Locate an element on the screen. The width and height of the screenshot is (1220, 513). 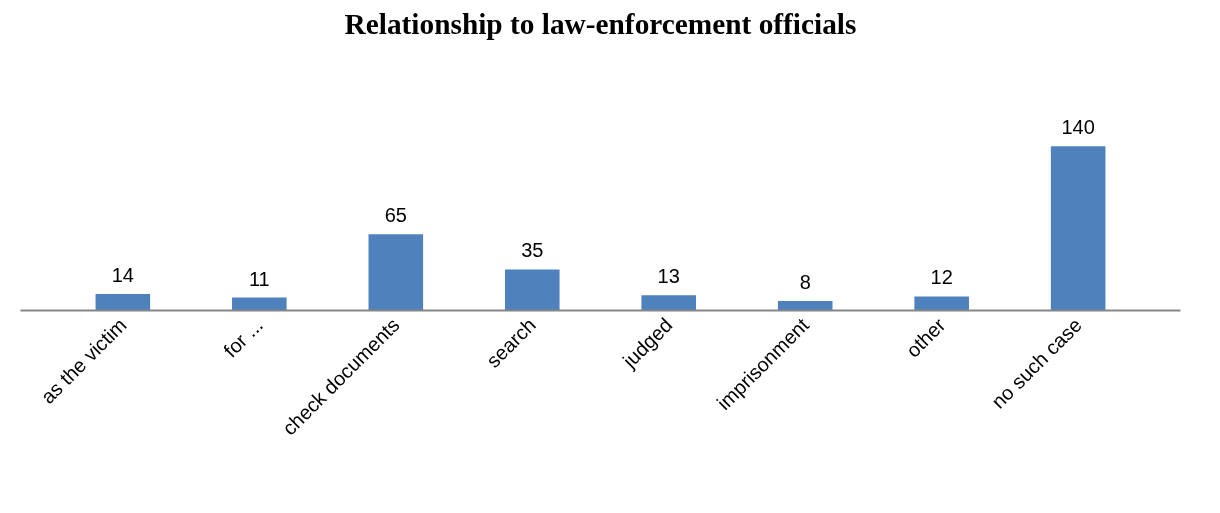
data-label: 12 is located at coordinates (941, 277).